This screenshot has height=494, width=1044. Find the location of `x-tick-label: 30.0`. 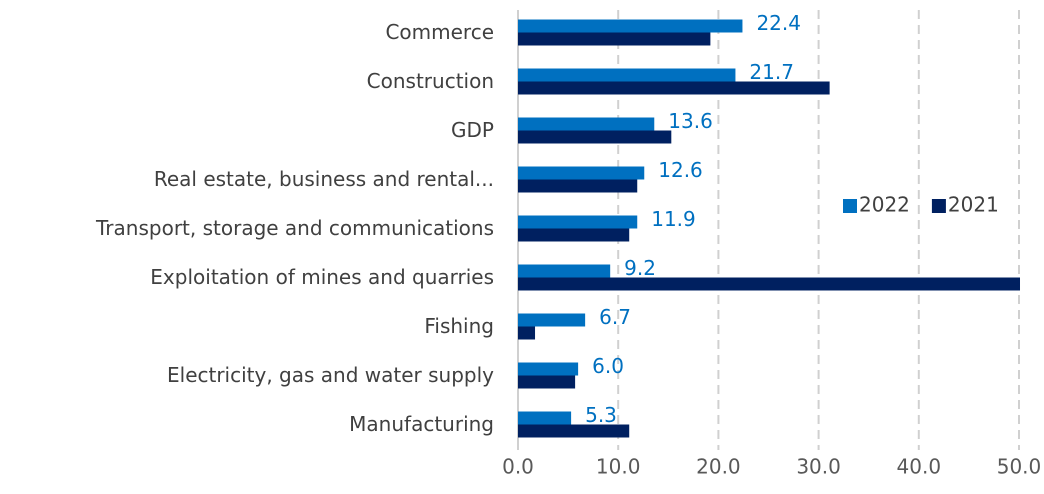

x-tick-label: 30.0 is located at coordinates (818, 467).